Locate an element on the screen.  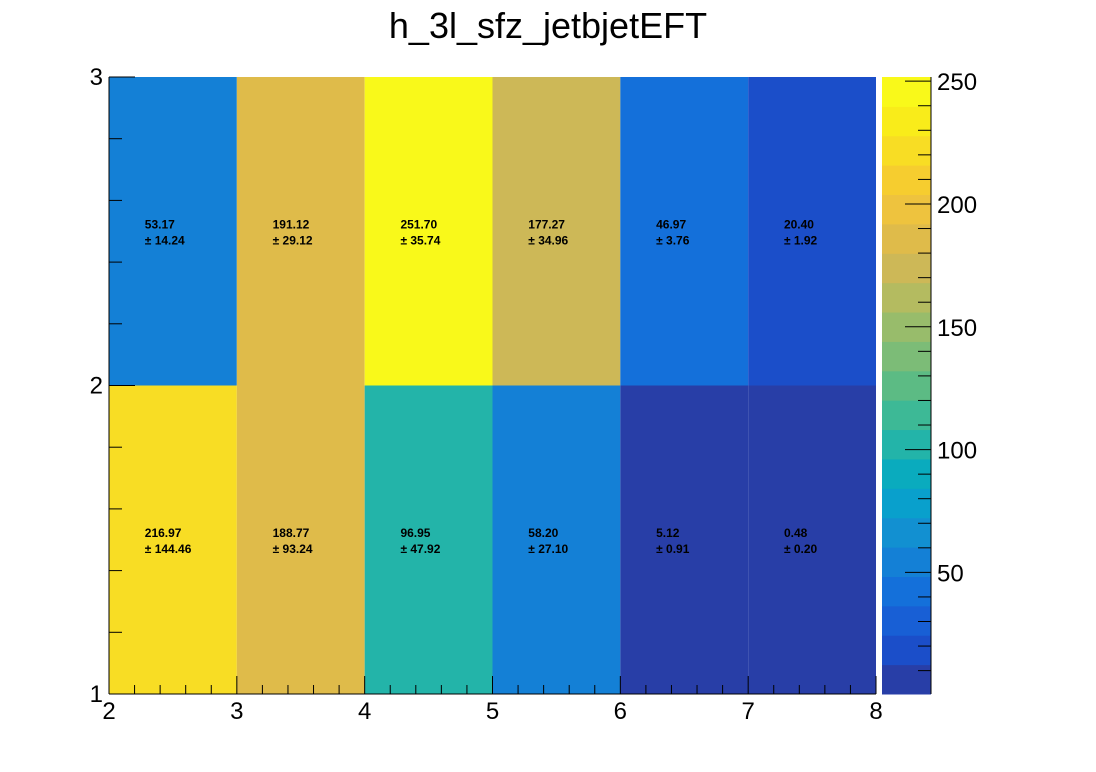
cell-error-label: ± 3.76 is located at coordinates (673, 240).